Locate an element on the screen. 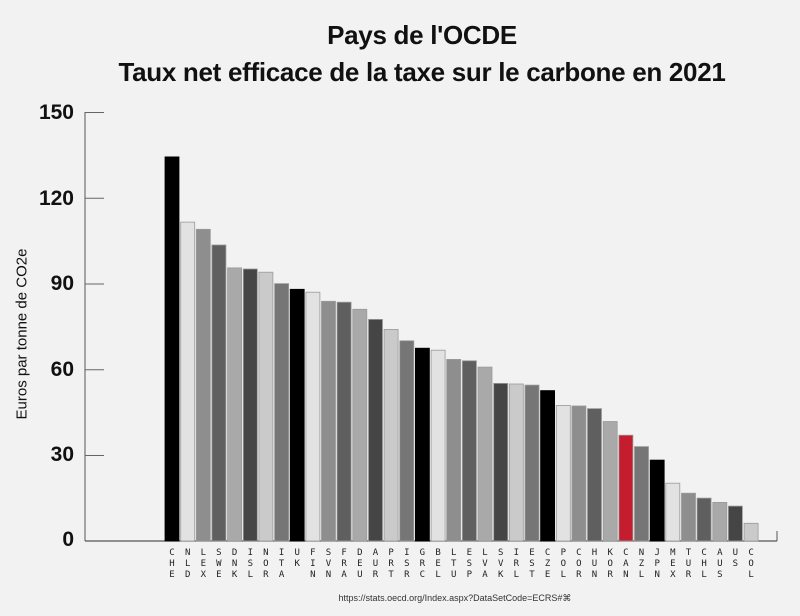 The image size is (800, 616). bar-tur is located at coordinates (688, 517).